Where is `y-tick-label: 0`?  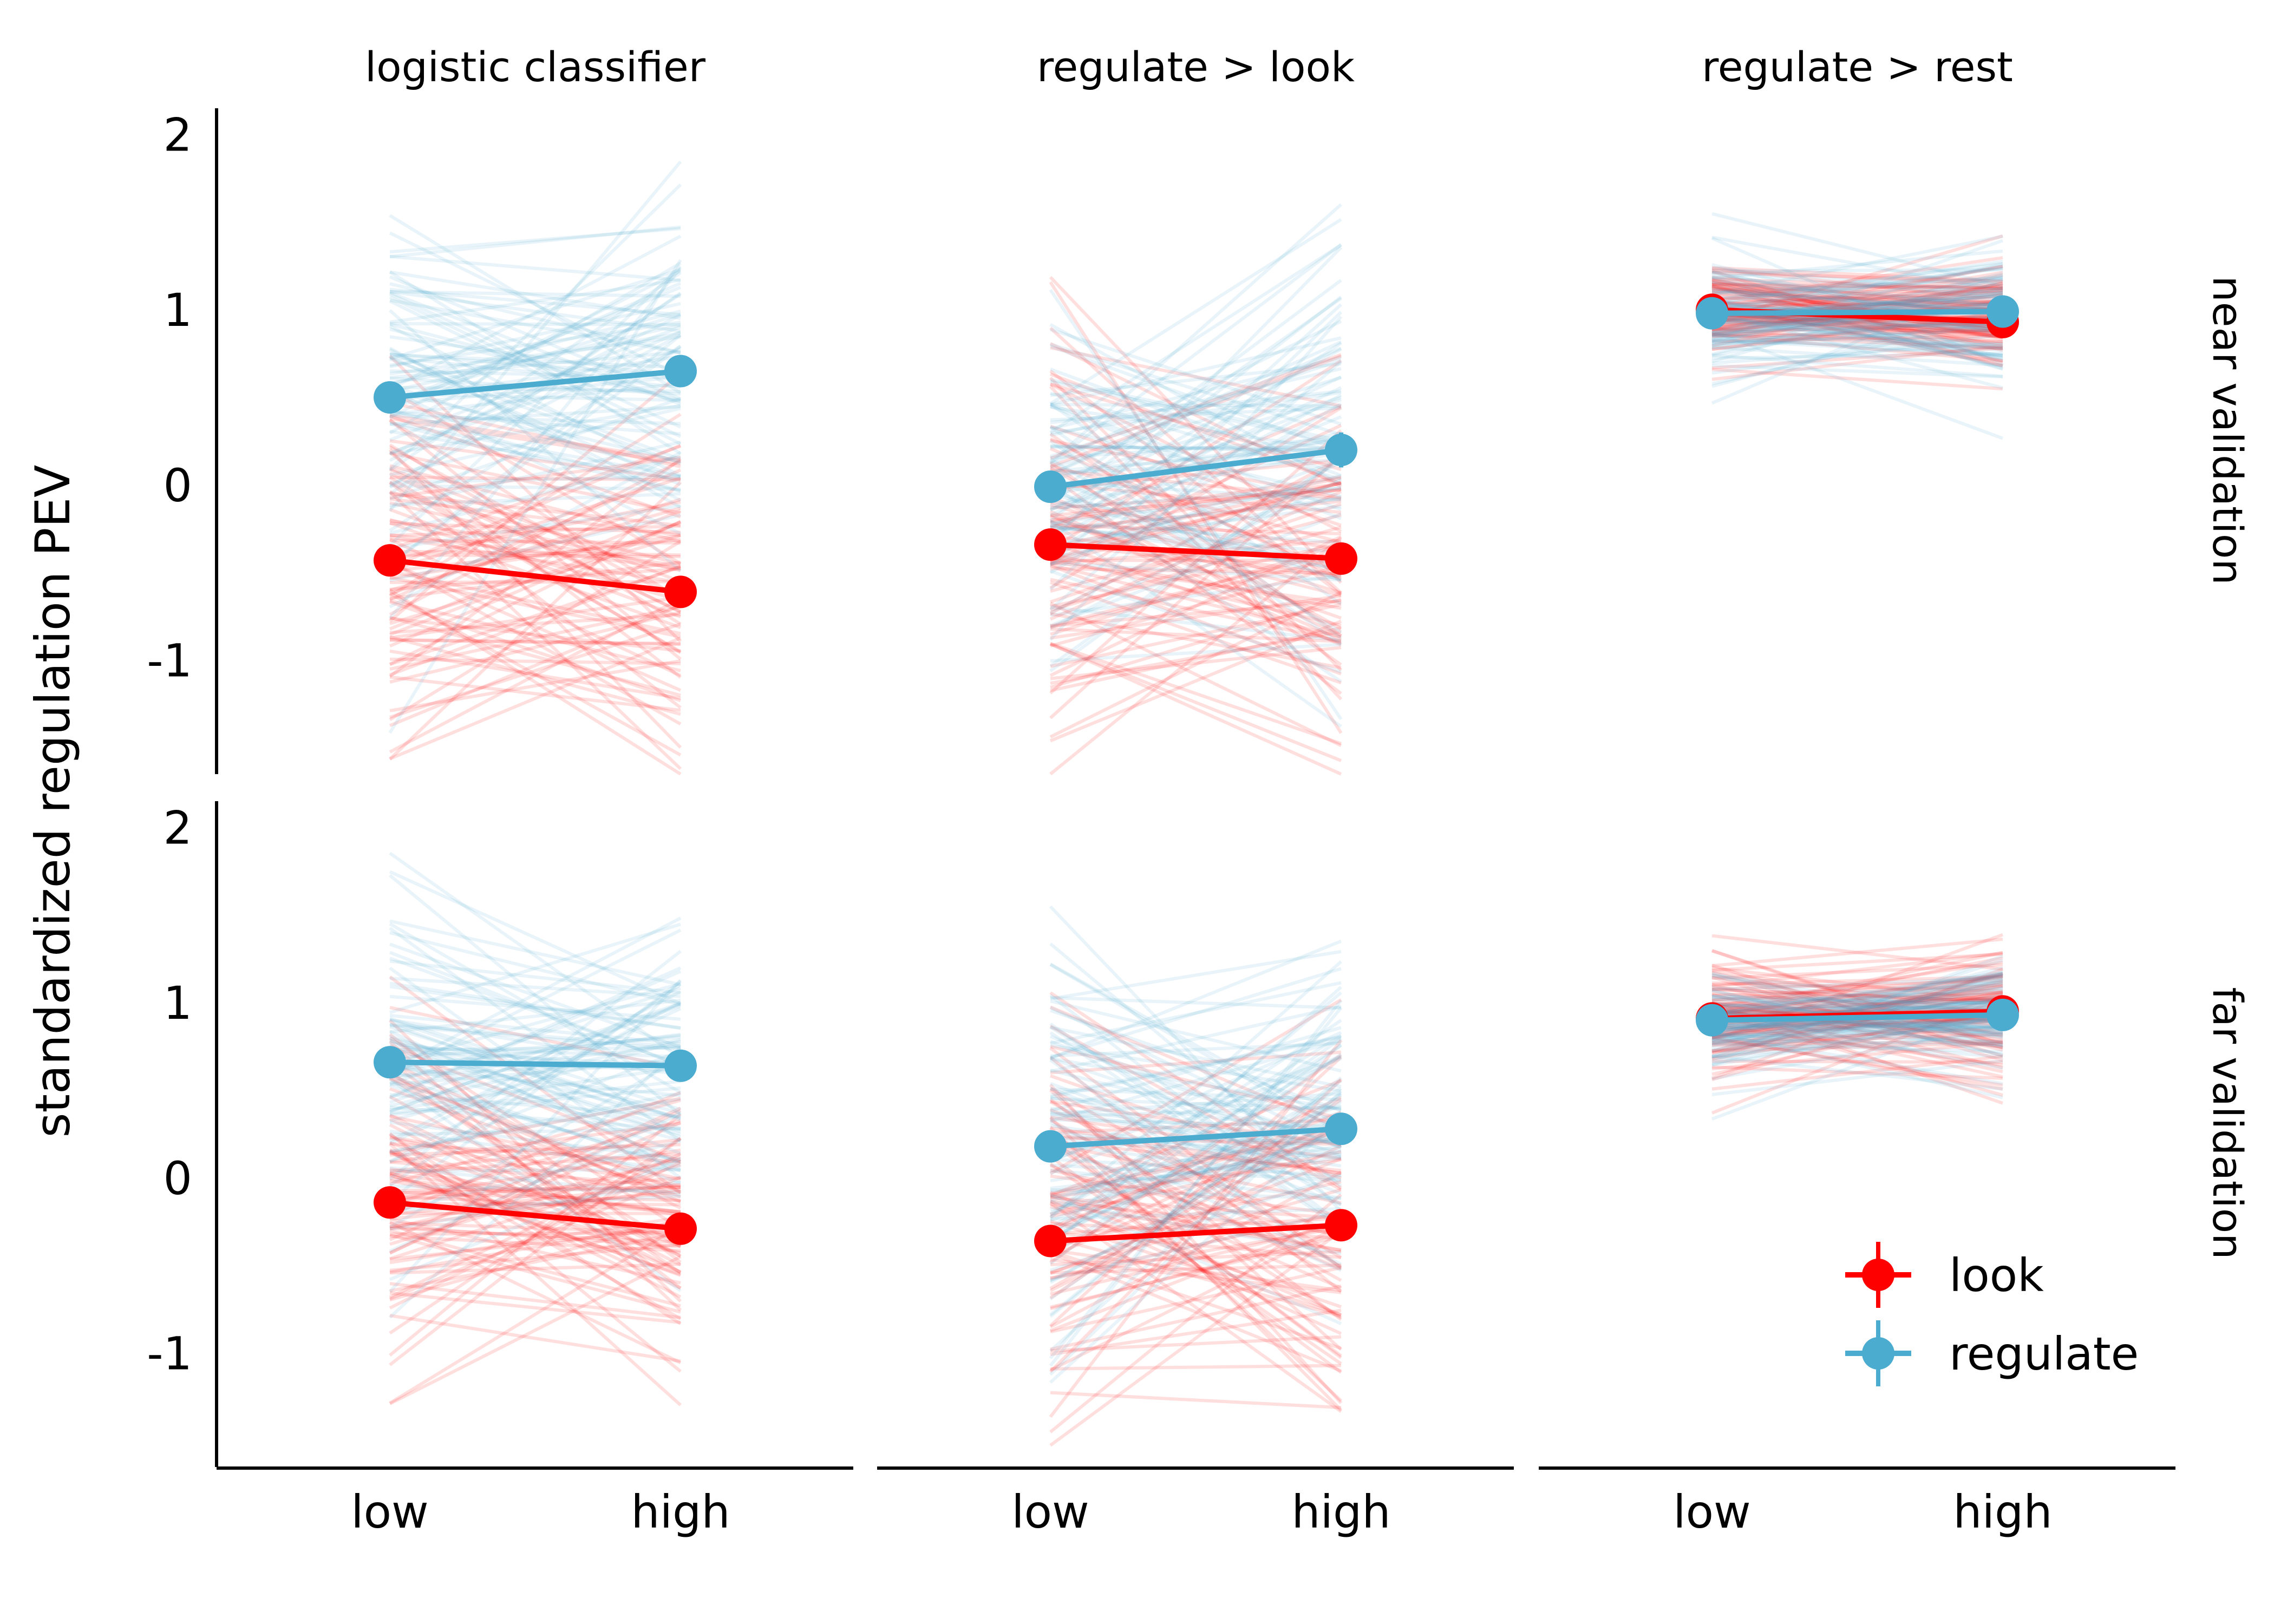 y-tick-label: 0 is located at coordinates (178, 485).